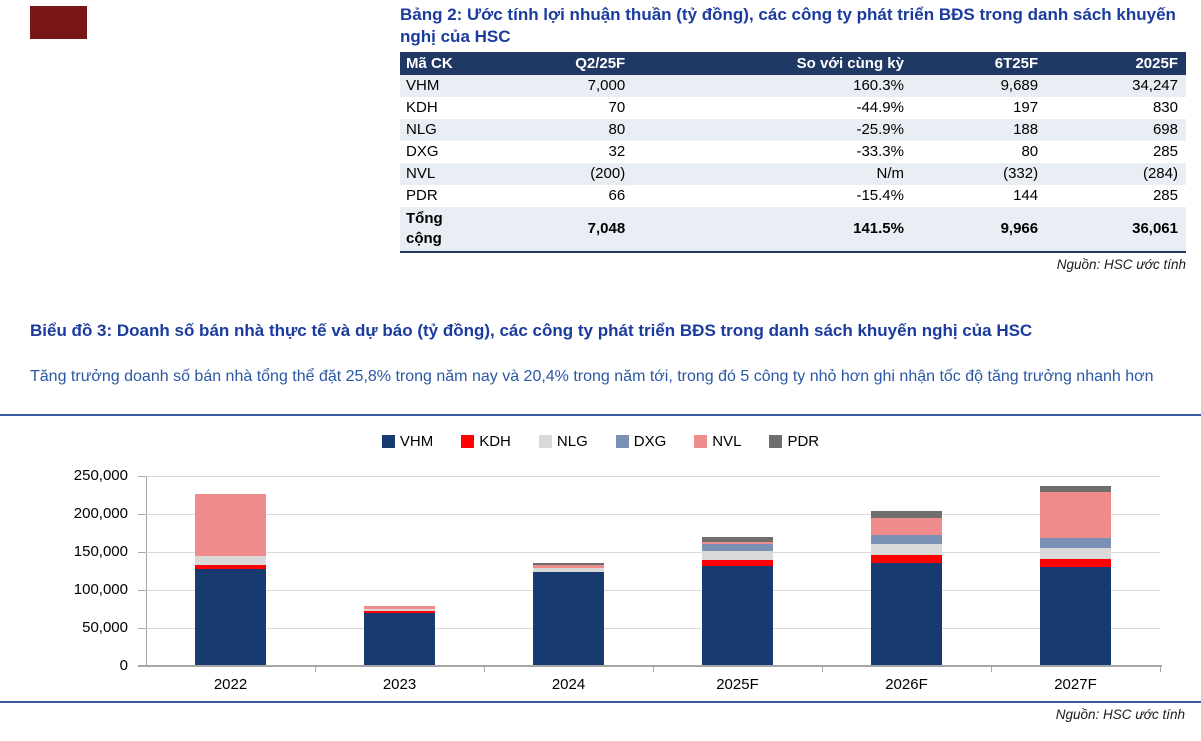  What do you see at coordinates (230, 684) in the screenshot?
I see `x-axis-label: 2022` at bounding box center [230, 684].